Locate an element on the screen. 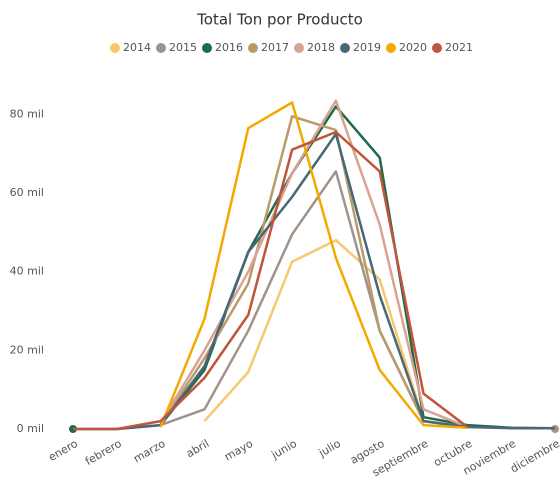  y-tick-label: 40 mil is located at coordinates (27, 271).